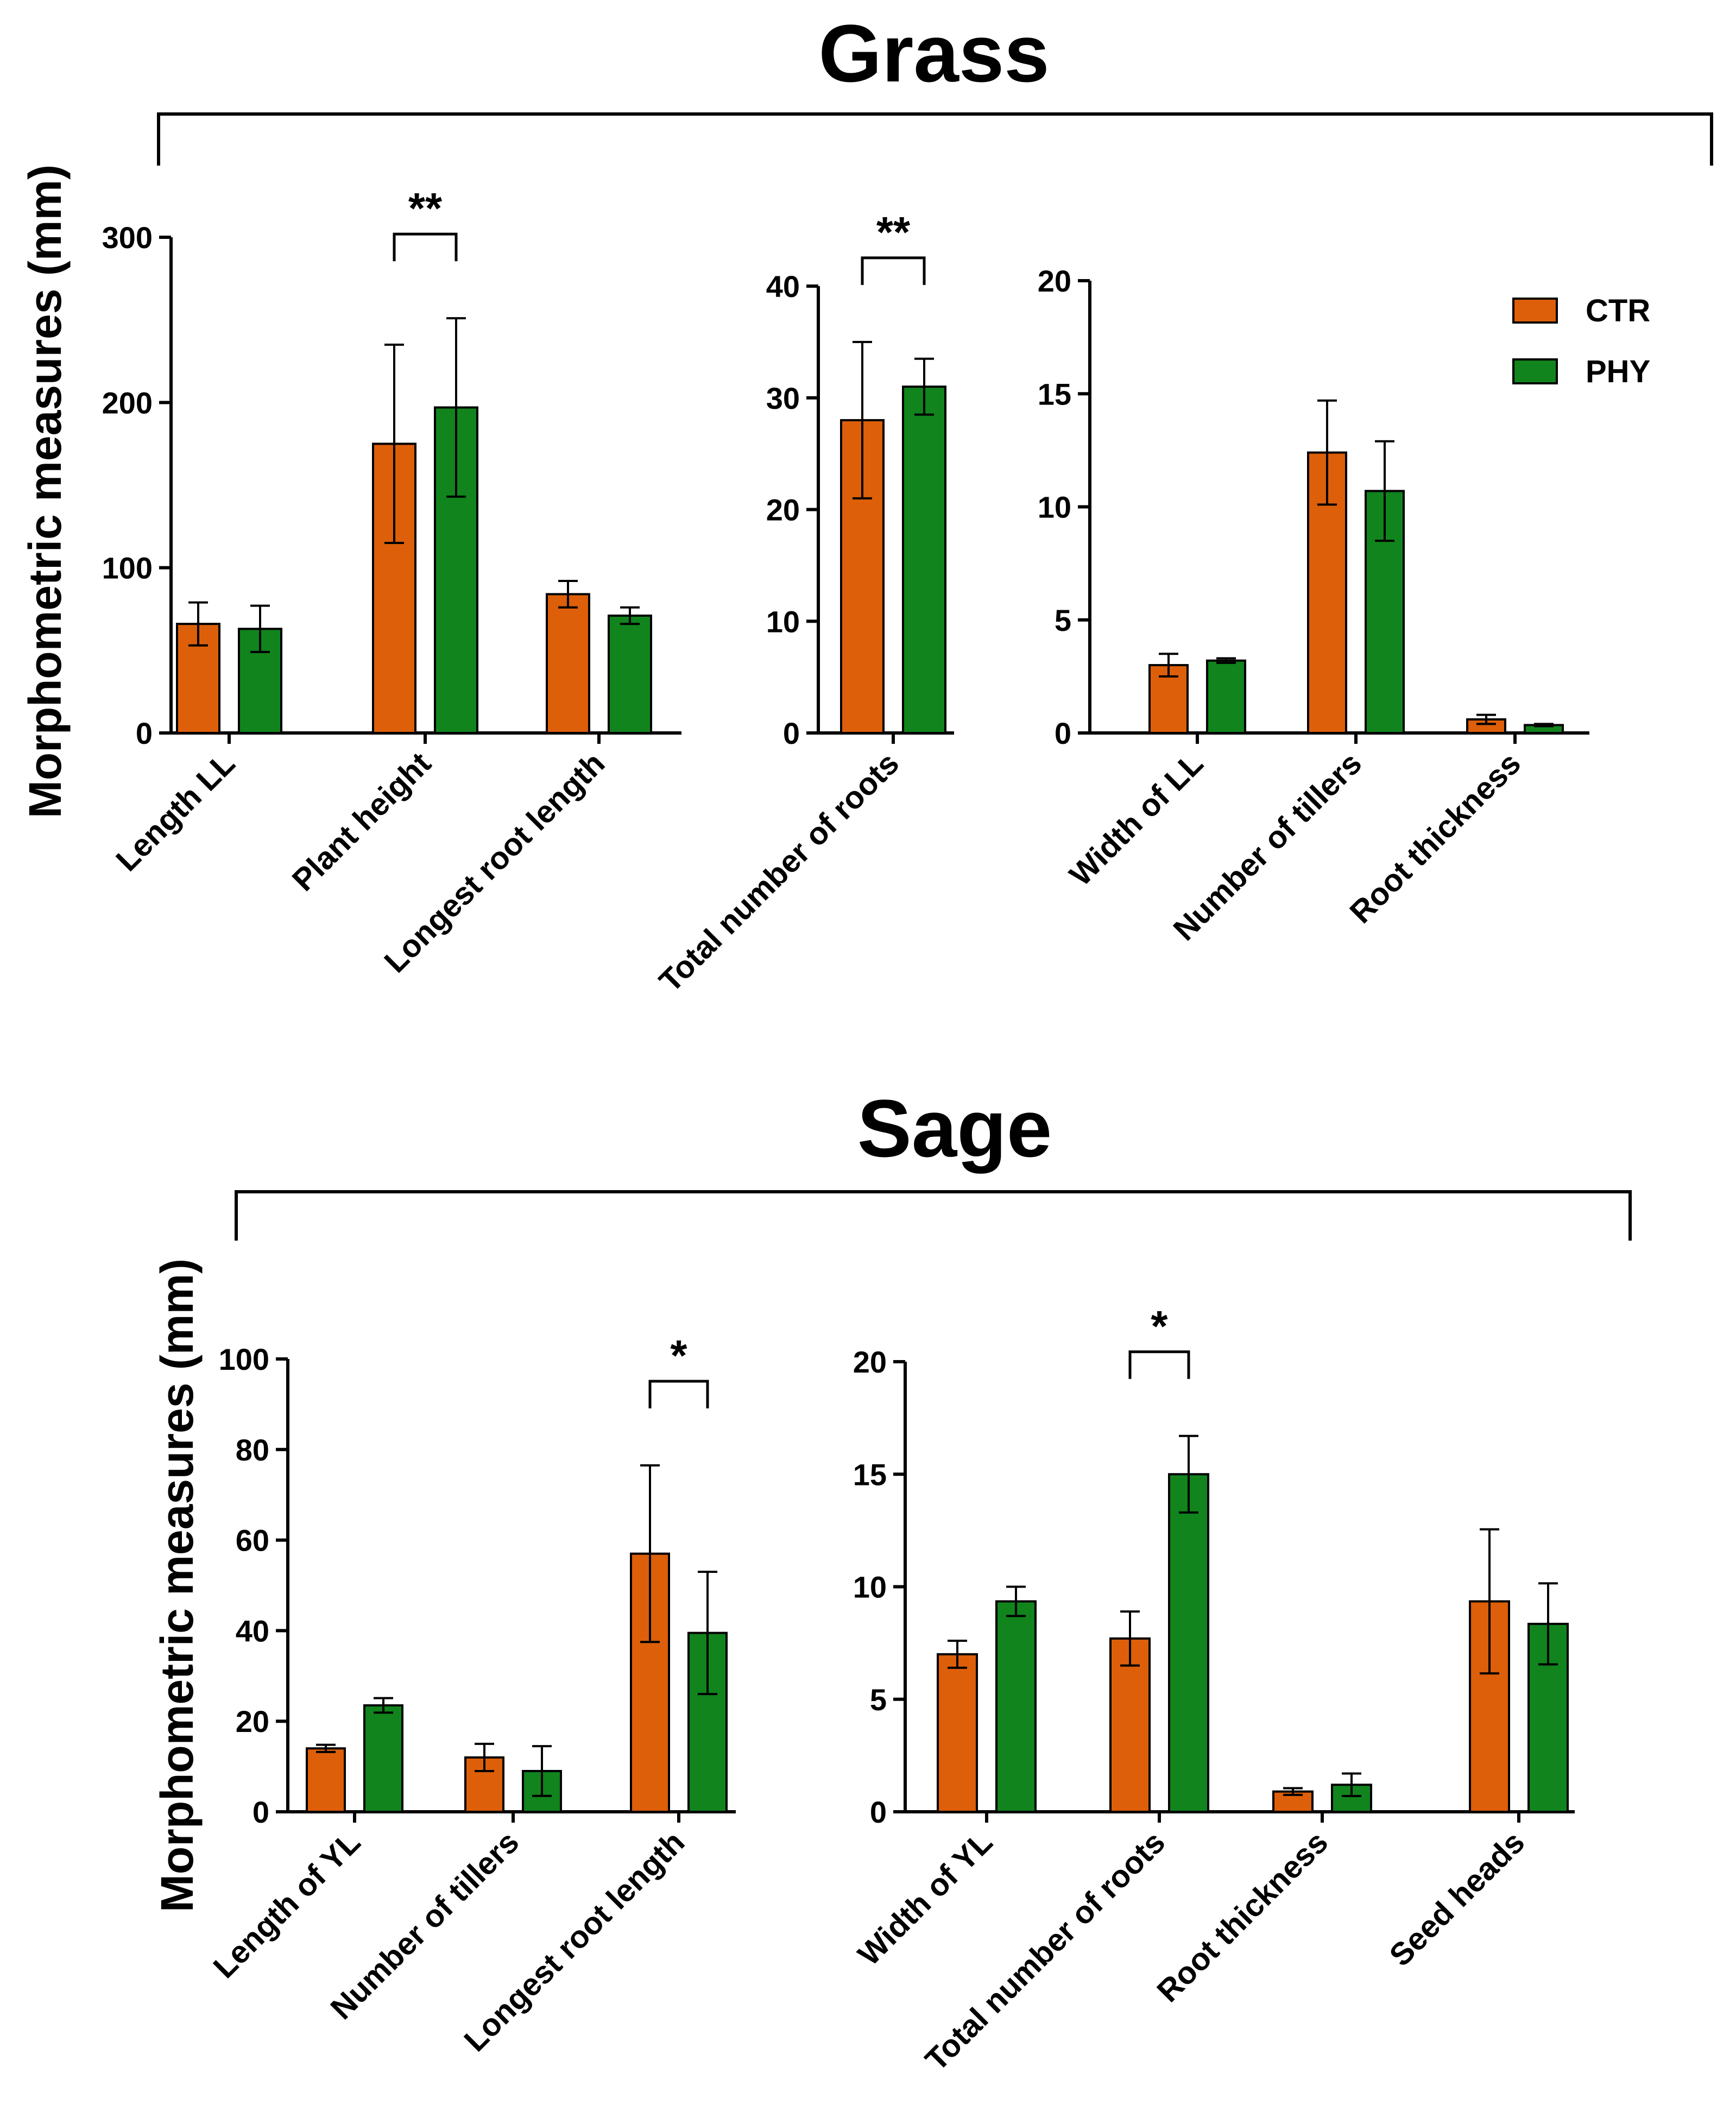 This screenshot has height=2118, width=1736. Describe the element at coordinates (568, 664) in the screenshot. I see `bar-ctr-longest-root-length` at that location.